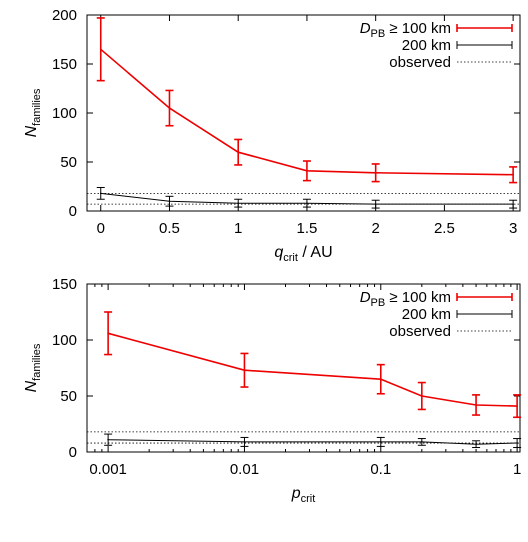  I want to click on x-tick-label: 0.001, so click(108, 469).